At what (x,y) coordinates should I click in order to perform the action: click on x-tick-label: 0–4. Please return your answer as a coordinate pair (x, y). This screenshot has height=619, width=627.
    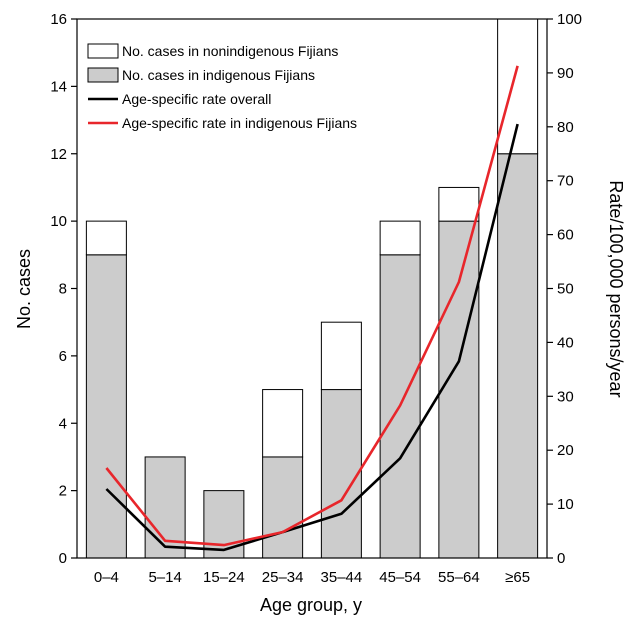
    Looking at the image, I should click on (106, 577).